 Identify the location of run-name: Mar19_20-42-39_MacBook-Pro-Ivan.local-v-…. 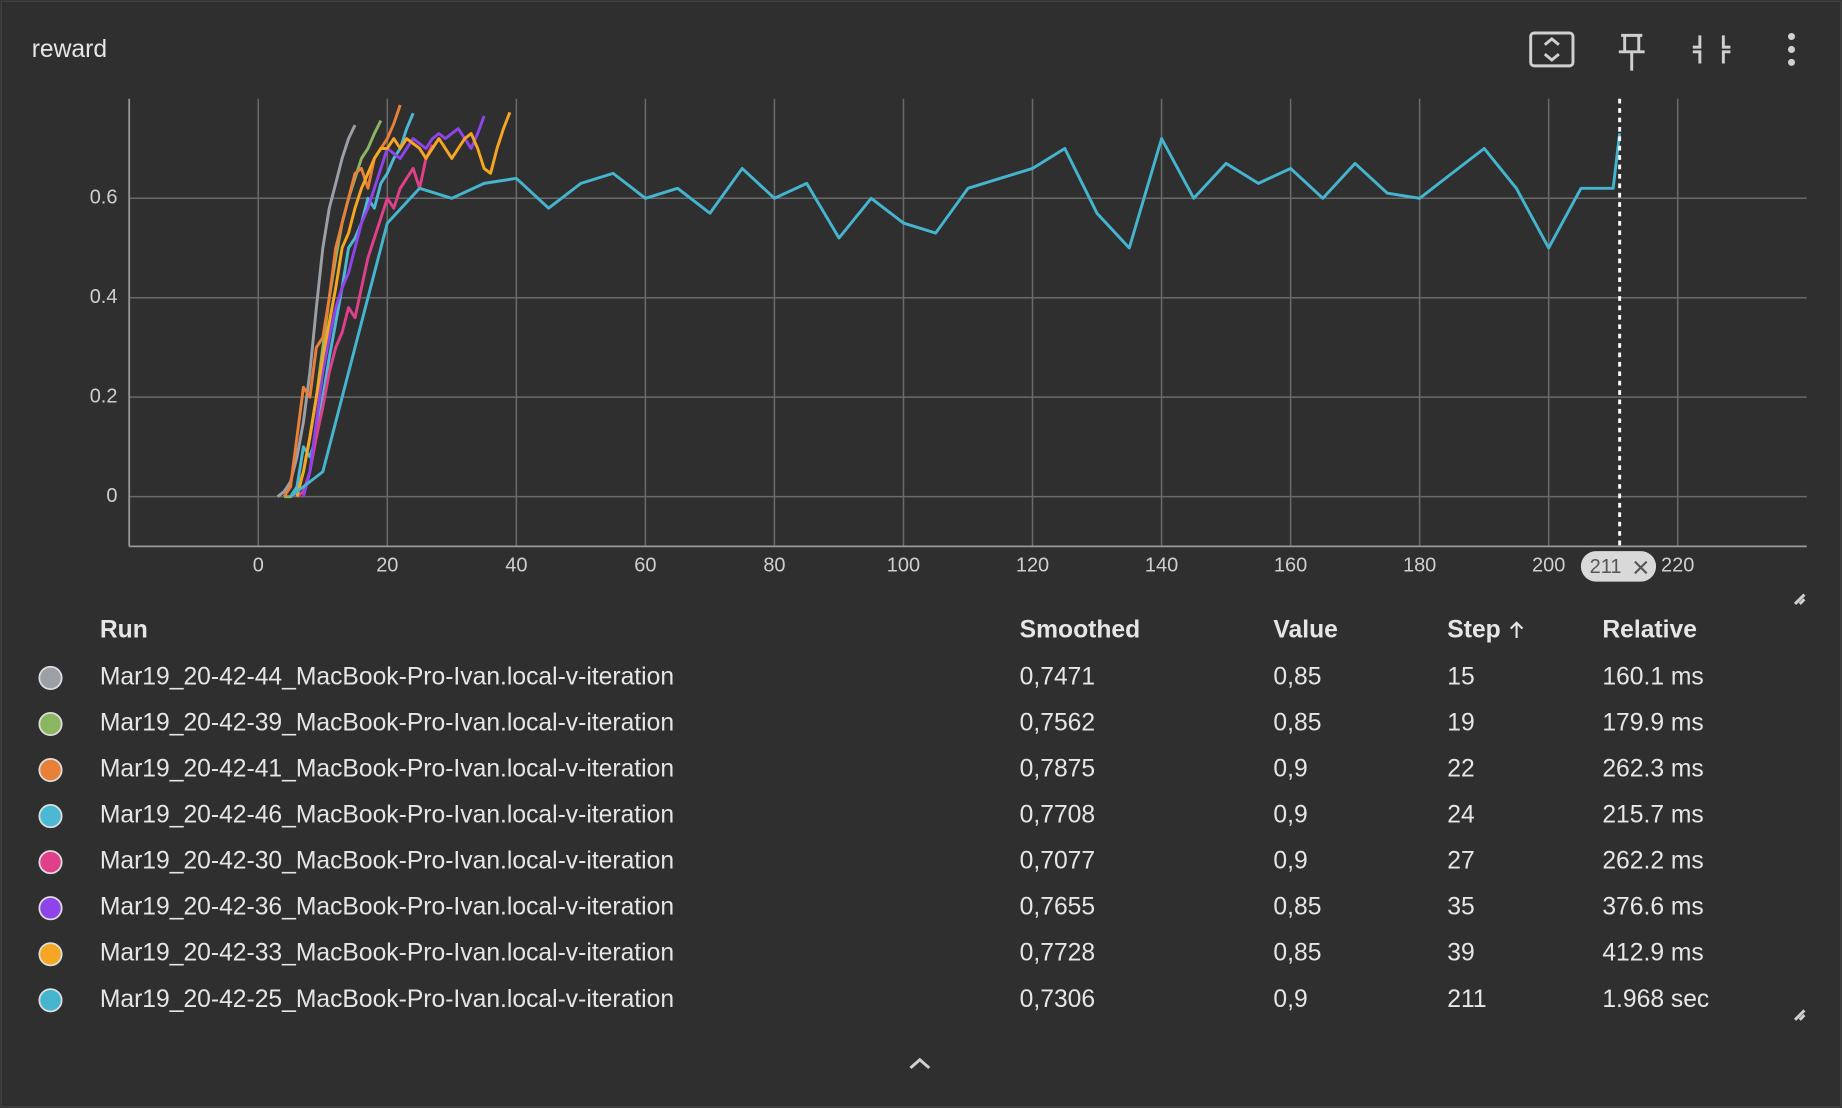
(387, 723).